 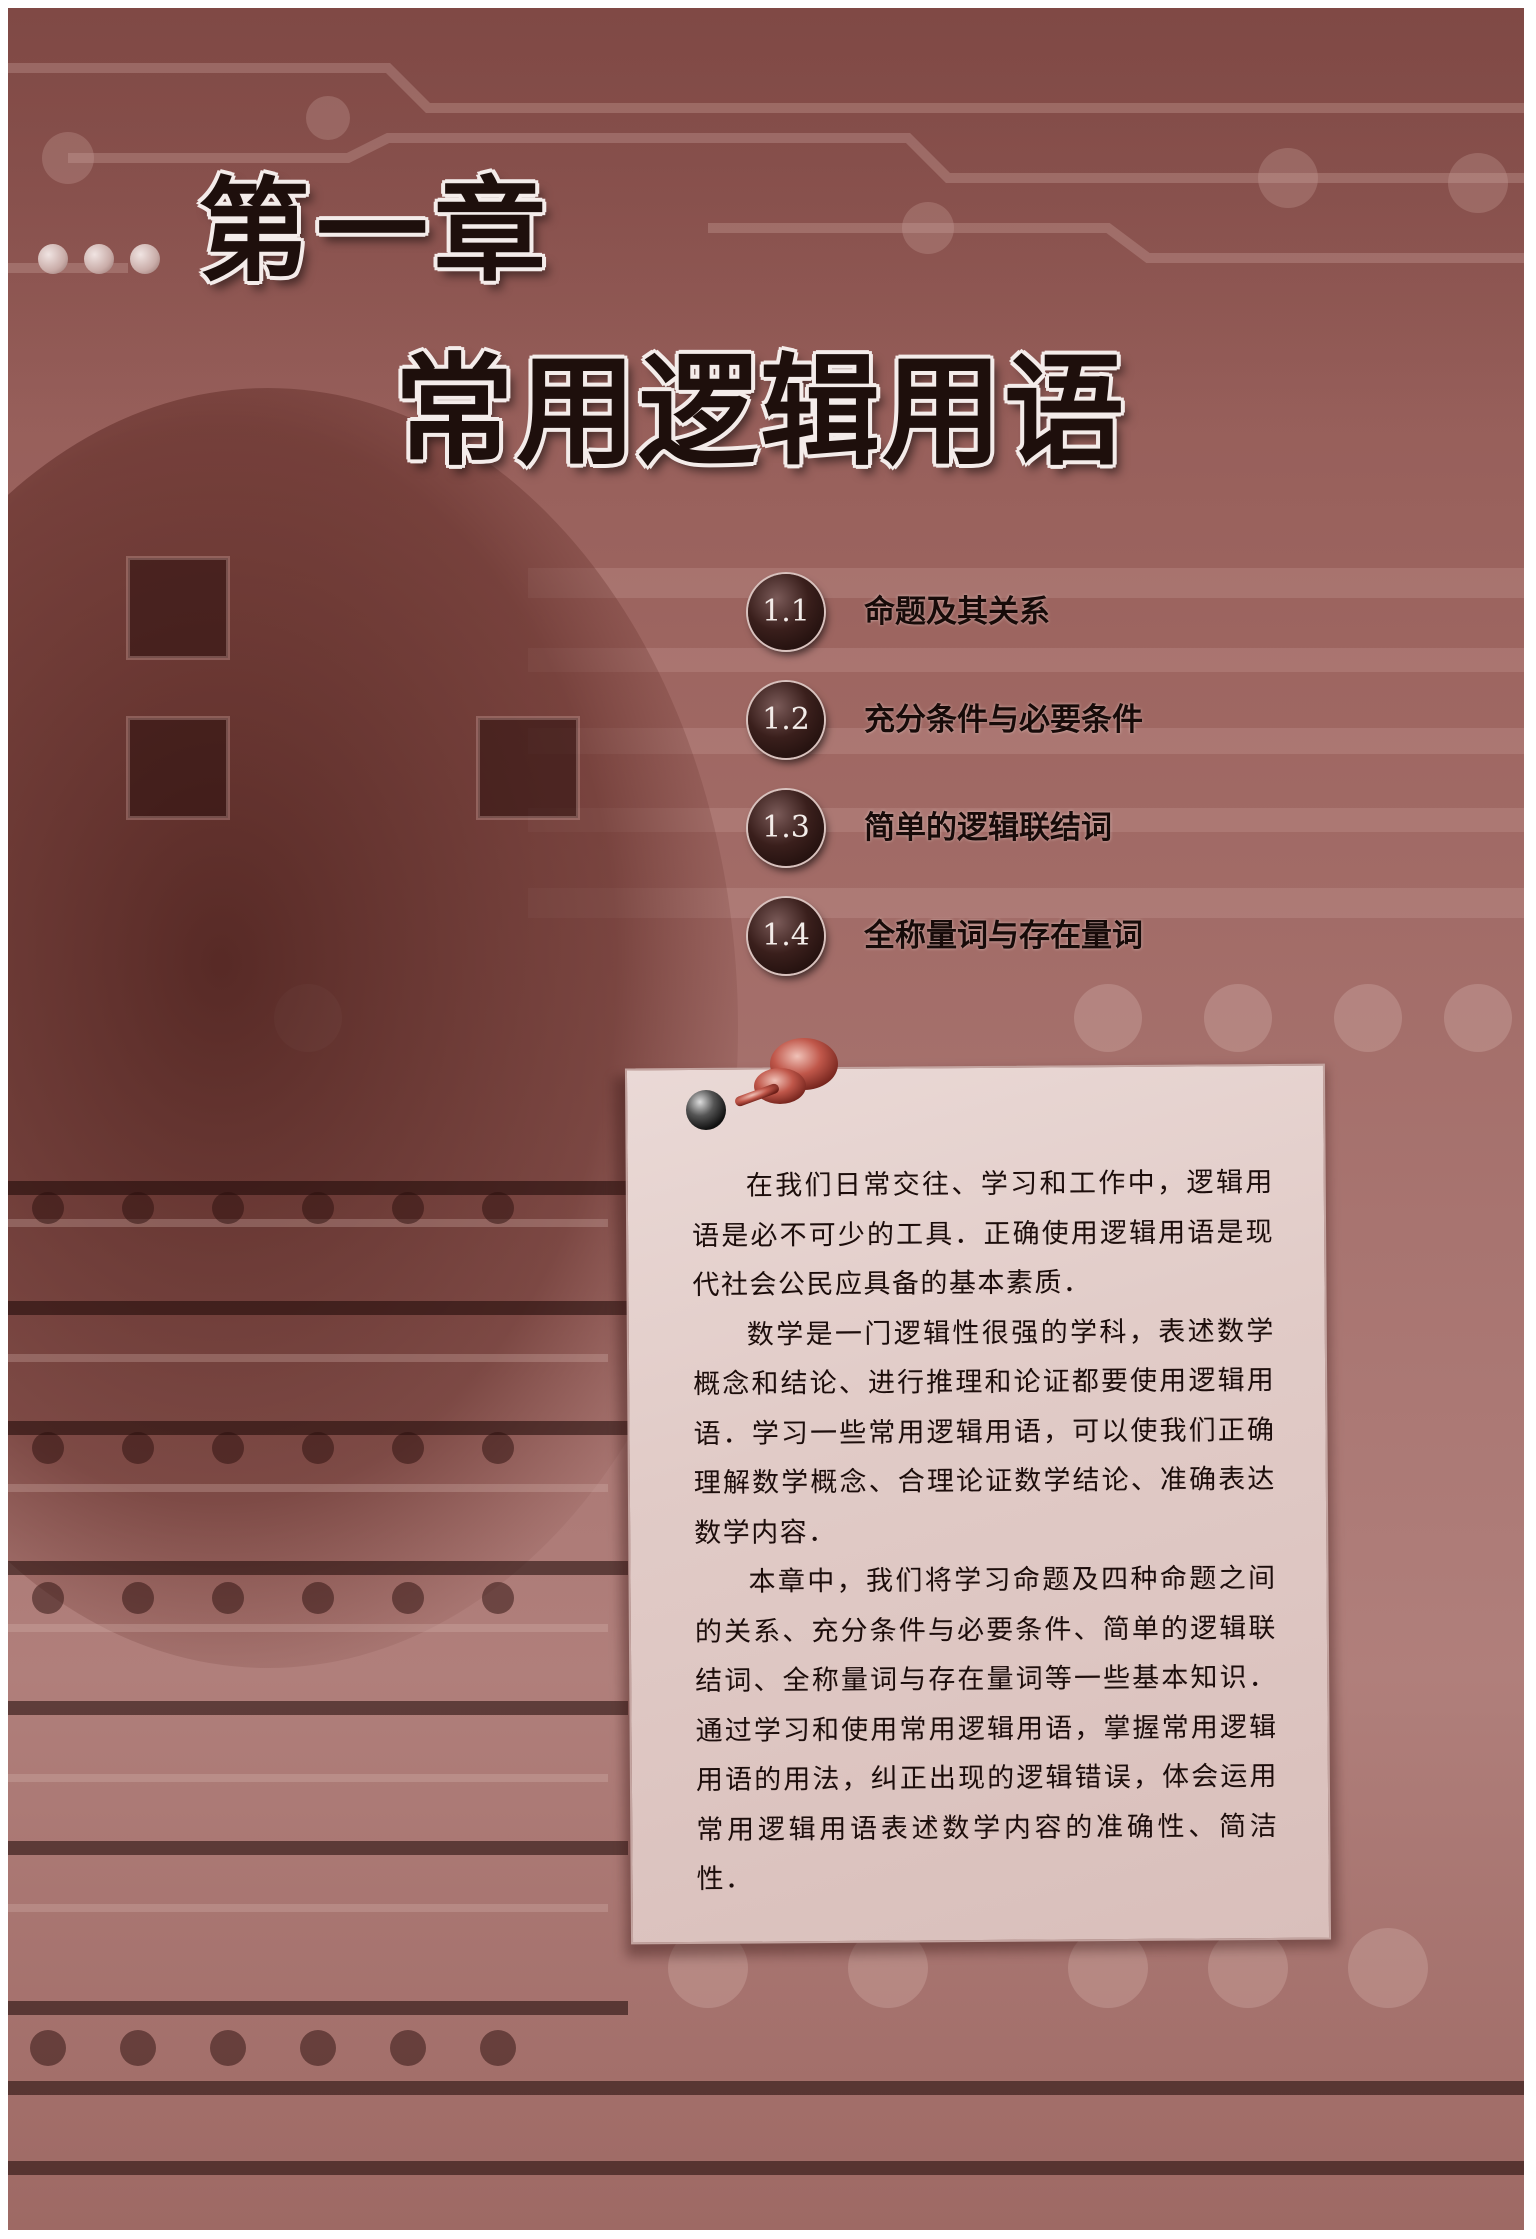 I want to click on section-item-1-4: 1.4 全称量词与存在量词, so click(x=1028, y=938).